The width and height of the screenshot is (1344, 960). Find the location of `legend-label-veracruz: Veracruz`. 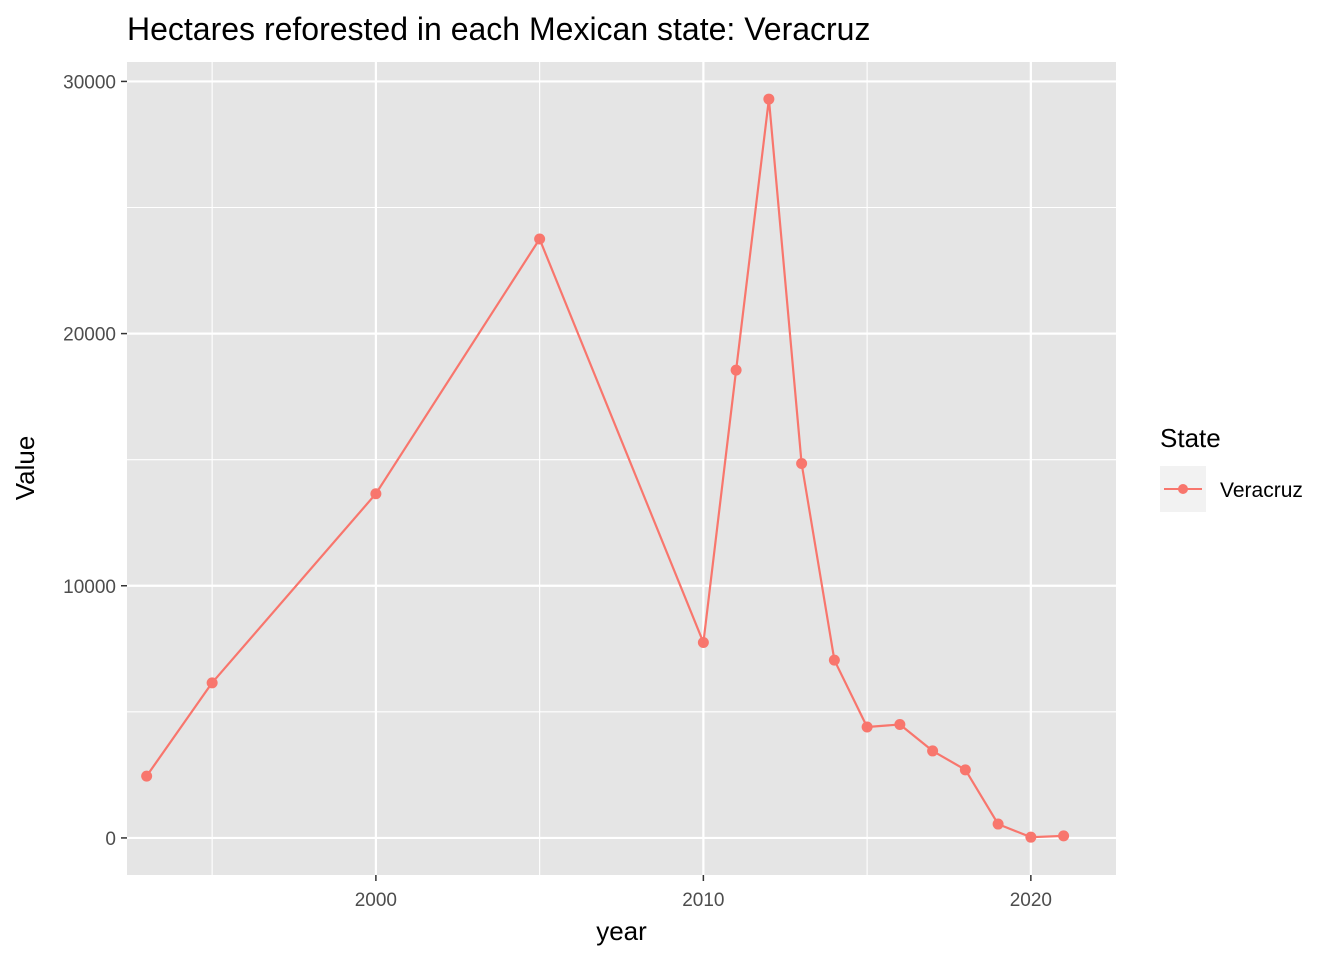

legend-label-veracruz: Veracruz is located at coordinates (1261, 490).